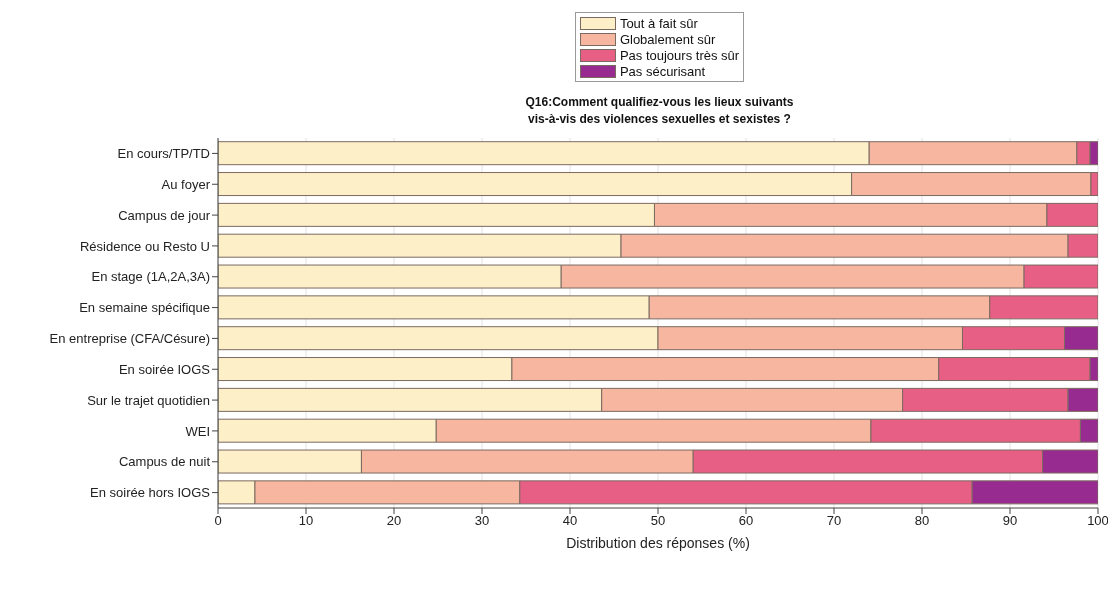 Image resolution: width=1109 pixels, height=603 pixels. What do you see at coordinates (150, 277) in the screenshot?
I see `y-tick-label: En stage (1A,2A,3A)` at bounding box center [150, 277].